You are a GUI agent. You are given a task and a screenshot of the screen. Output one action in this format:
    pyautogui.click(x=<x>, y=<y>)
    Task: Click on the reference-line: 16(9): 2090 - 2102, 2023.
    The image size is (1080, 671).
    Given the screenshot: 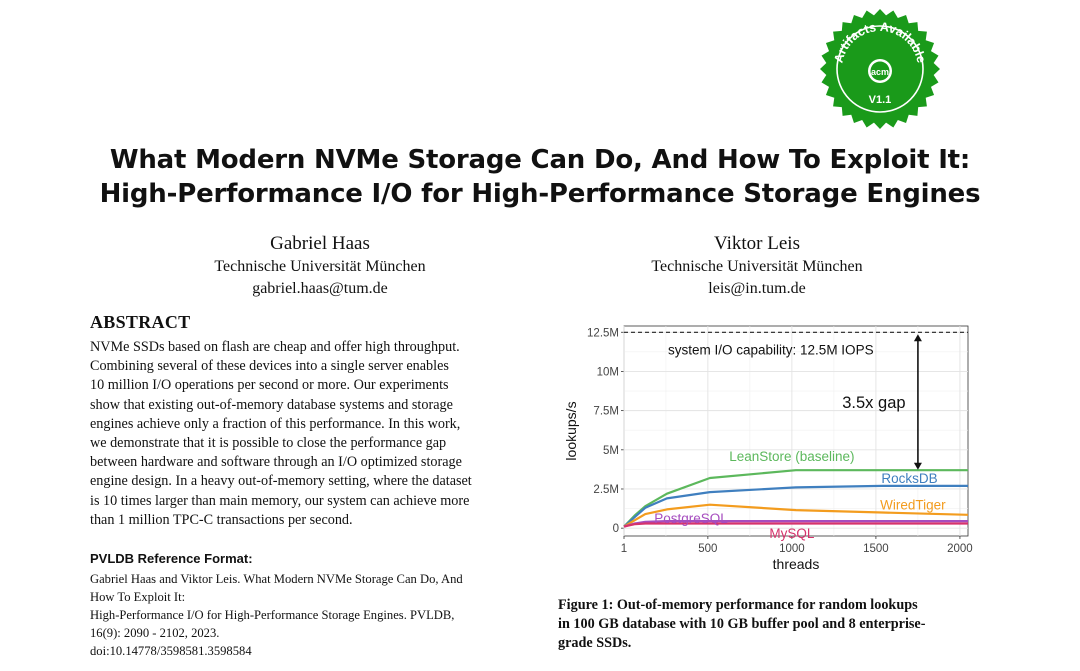 What is the action you would take?
    pyautogui.click(x=155, y=633)
    